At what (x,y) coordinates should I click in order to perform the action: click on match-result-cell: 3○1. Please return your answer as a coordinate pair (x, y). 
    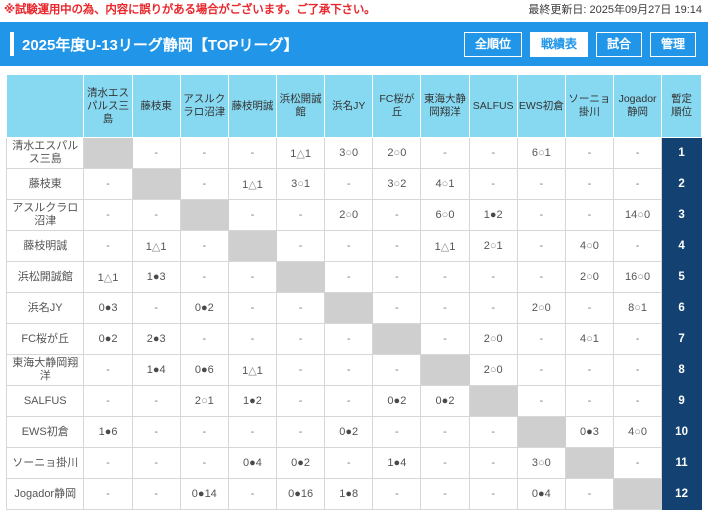
    Looking at the image, I should click on (301, 184).